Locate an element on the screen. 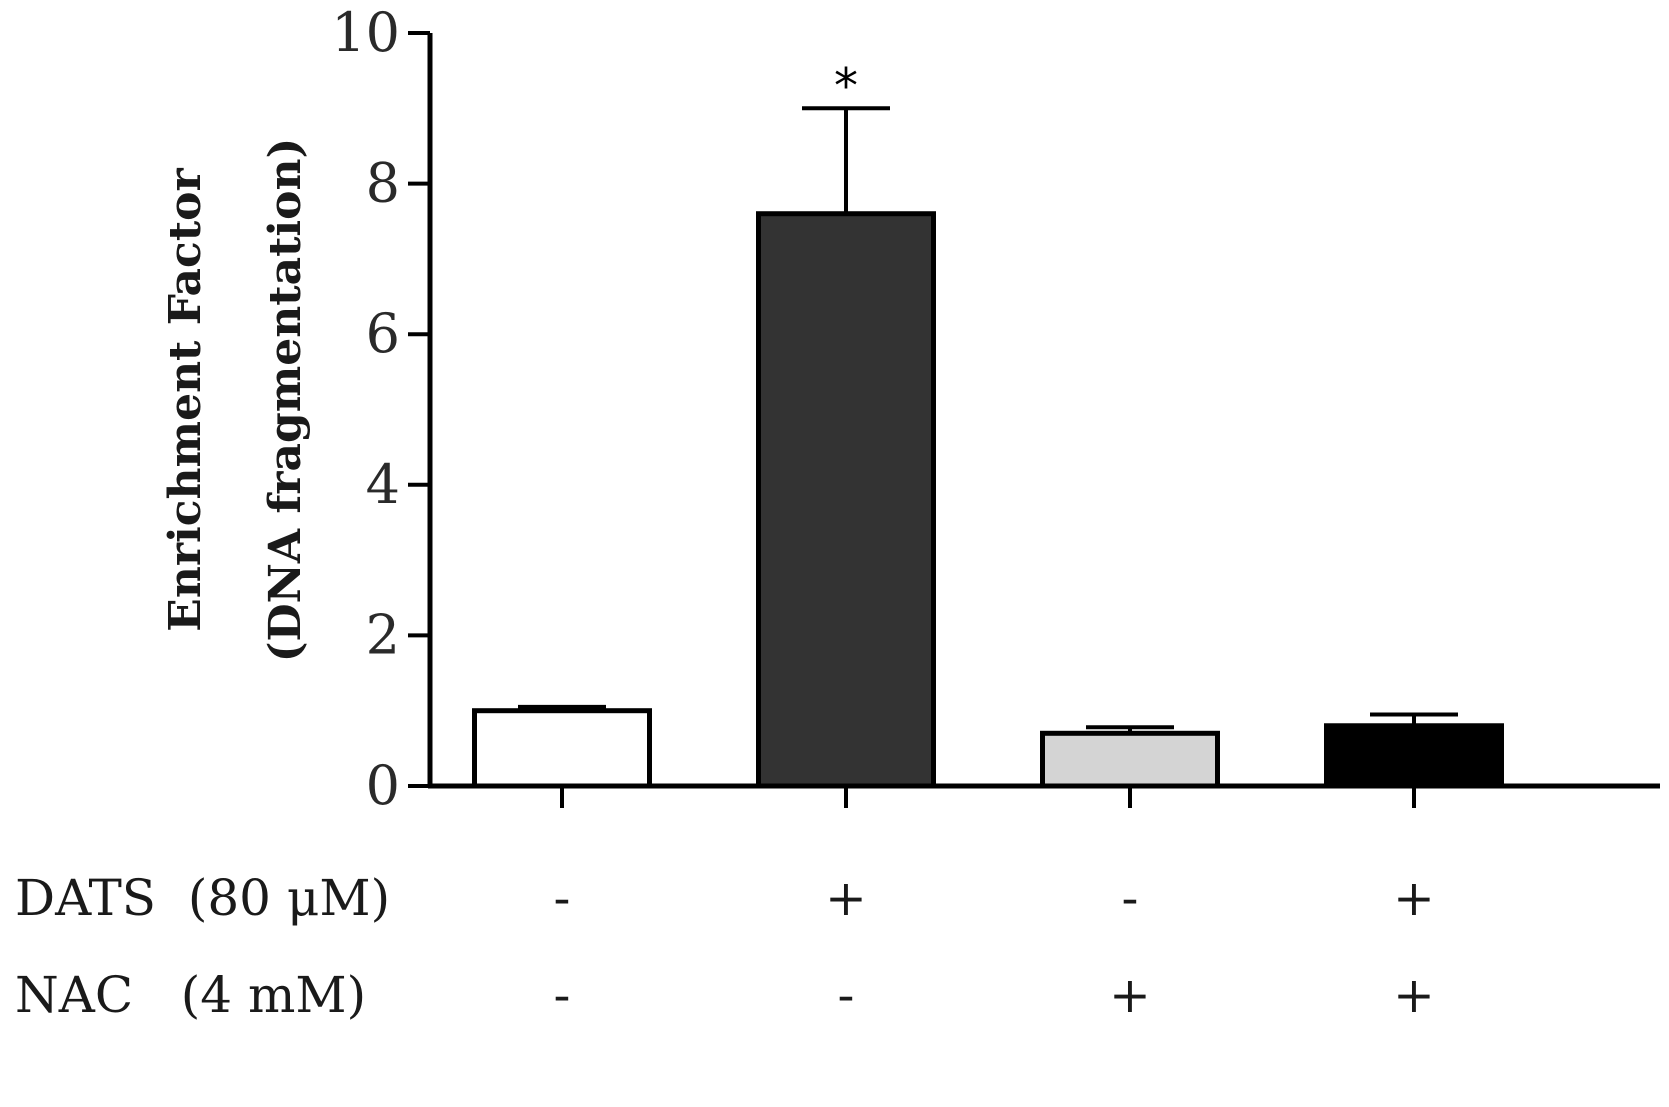 This screenshot has width=1669, height=1107. condition-0-sign-3: + is located at coordinates (1414, 898).